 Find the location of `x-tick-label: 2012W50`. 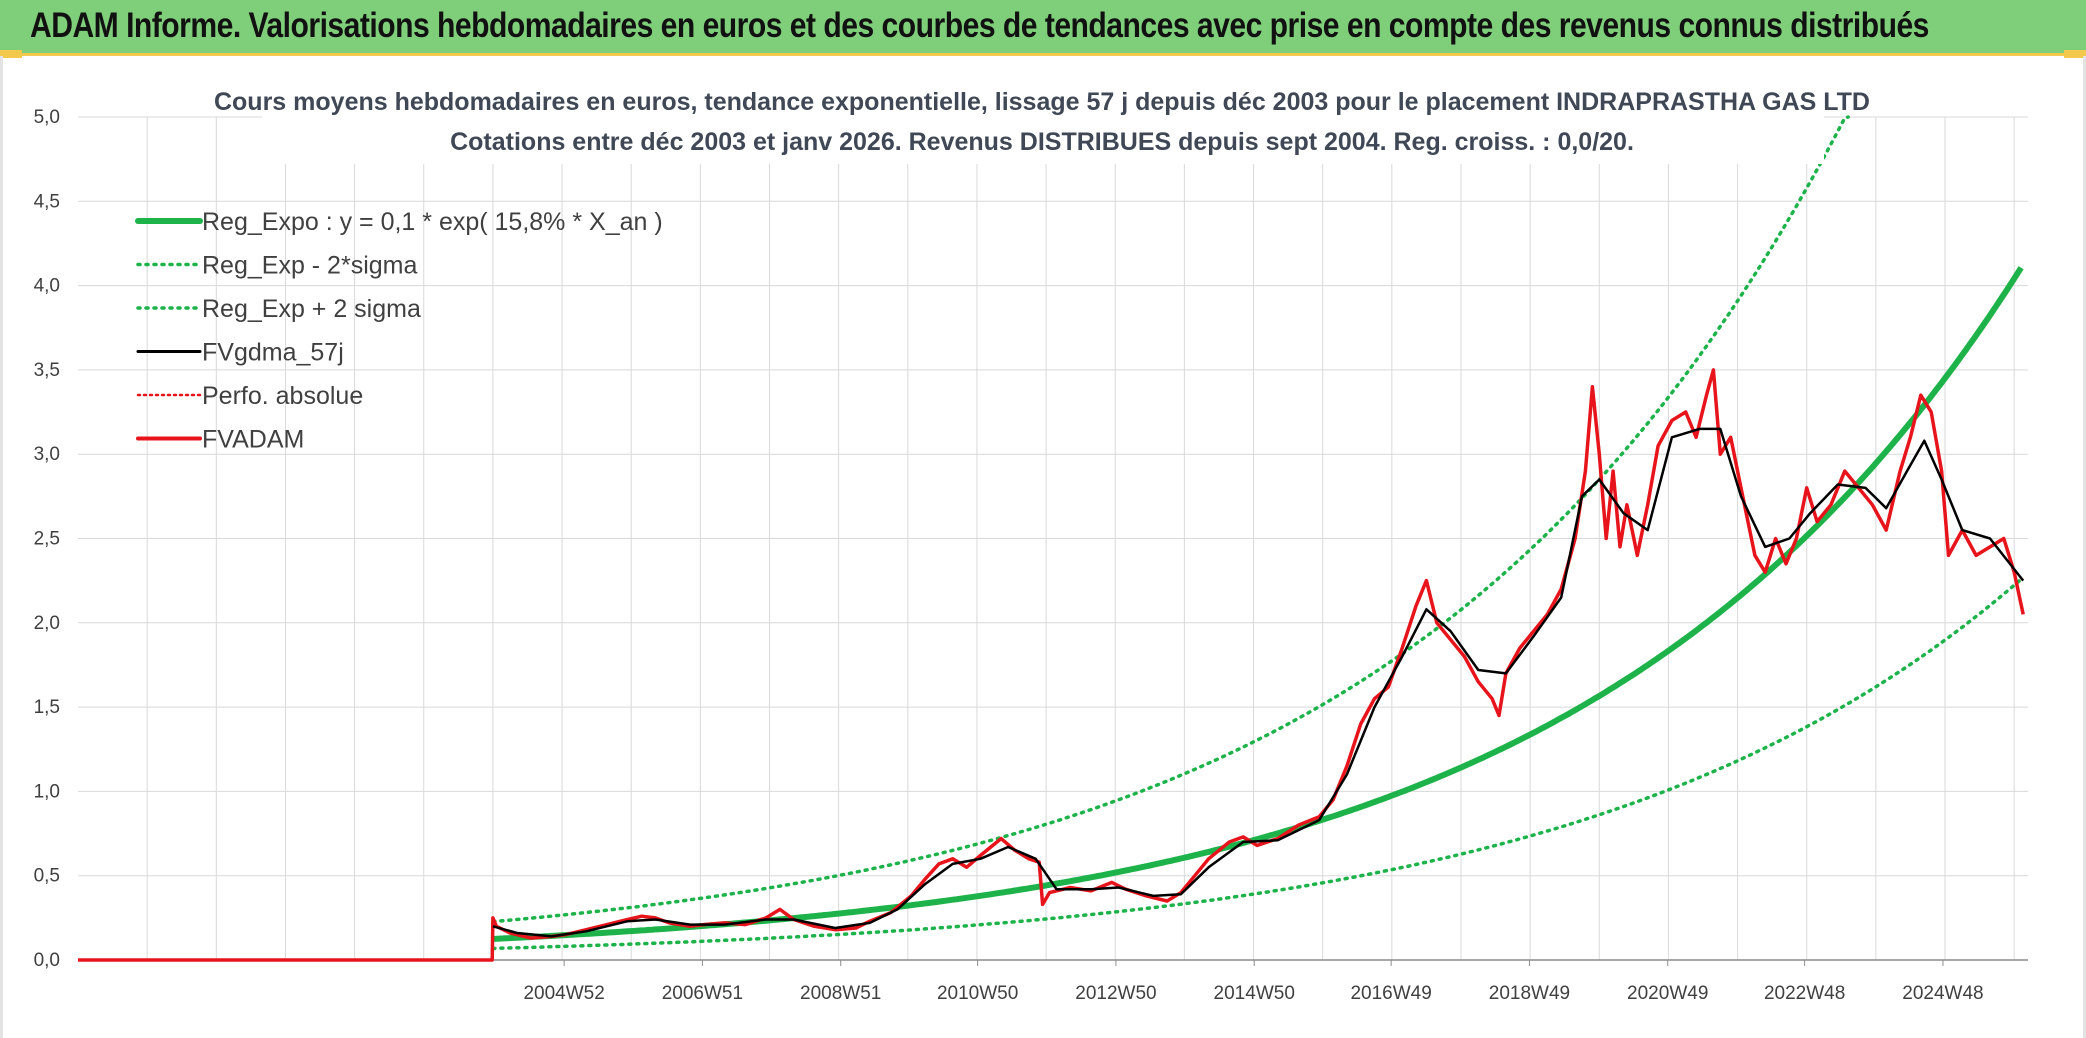

x-tick-label: 2012W50 is located at coordinates (1115, 993).